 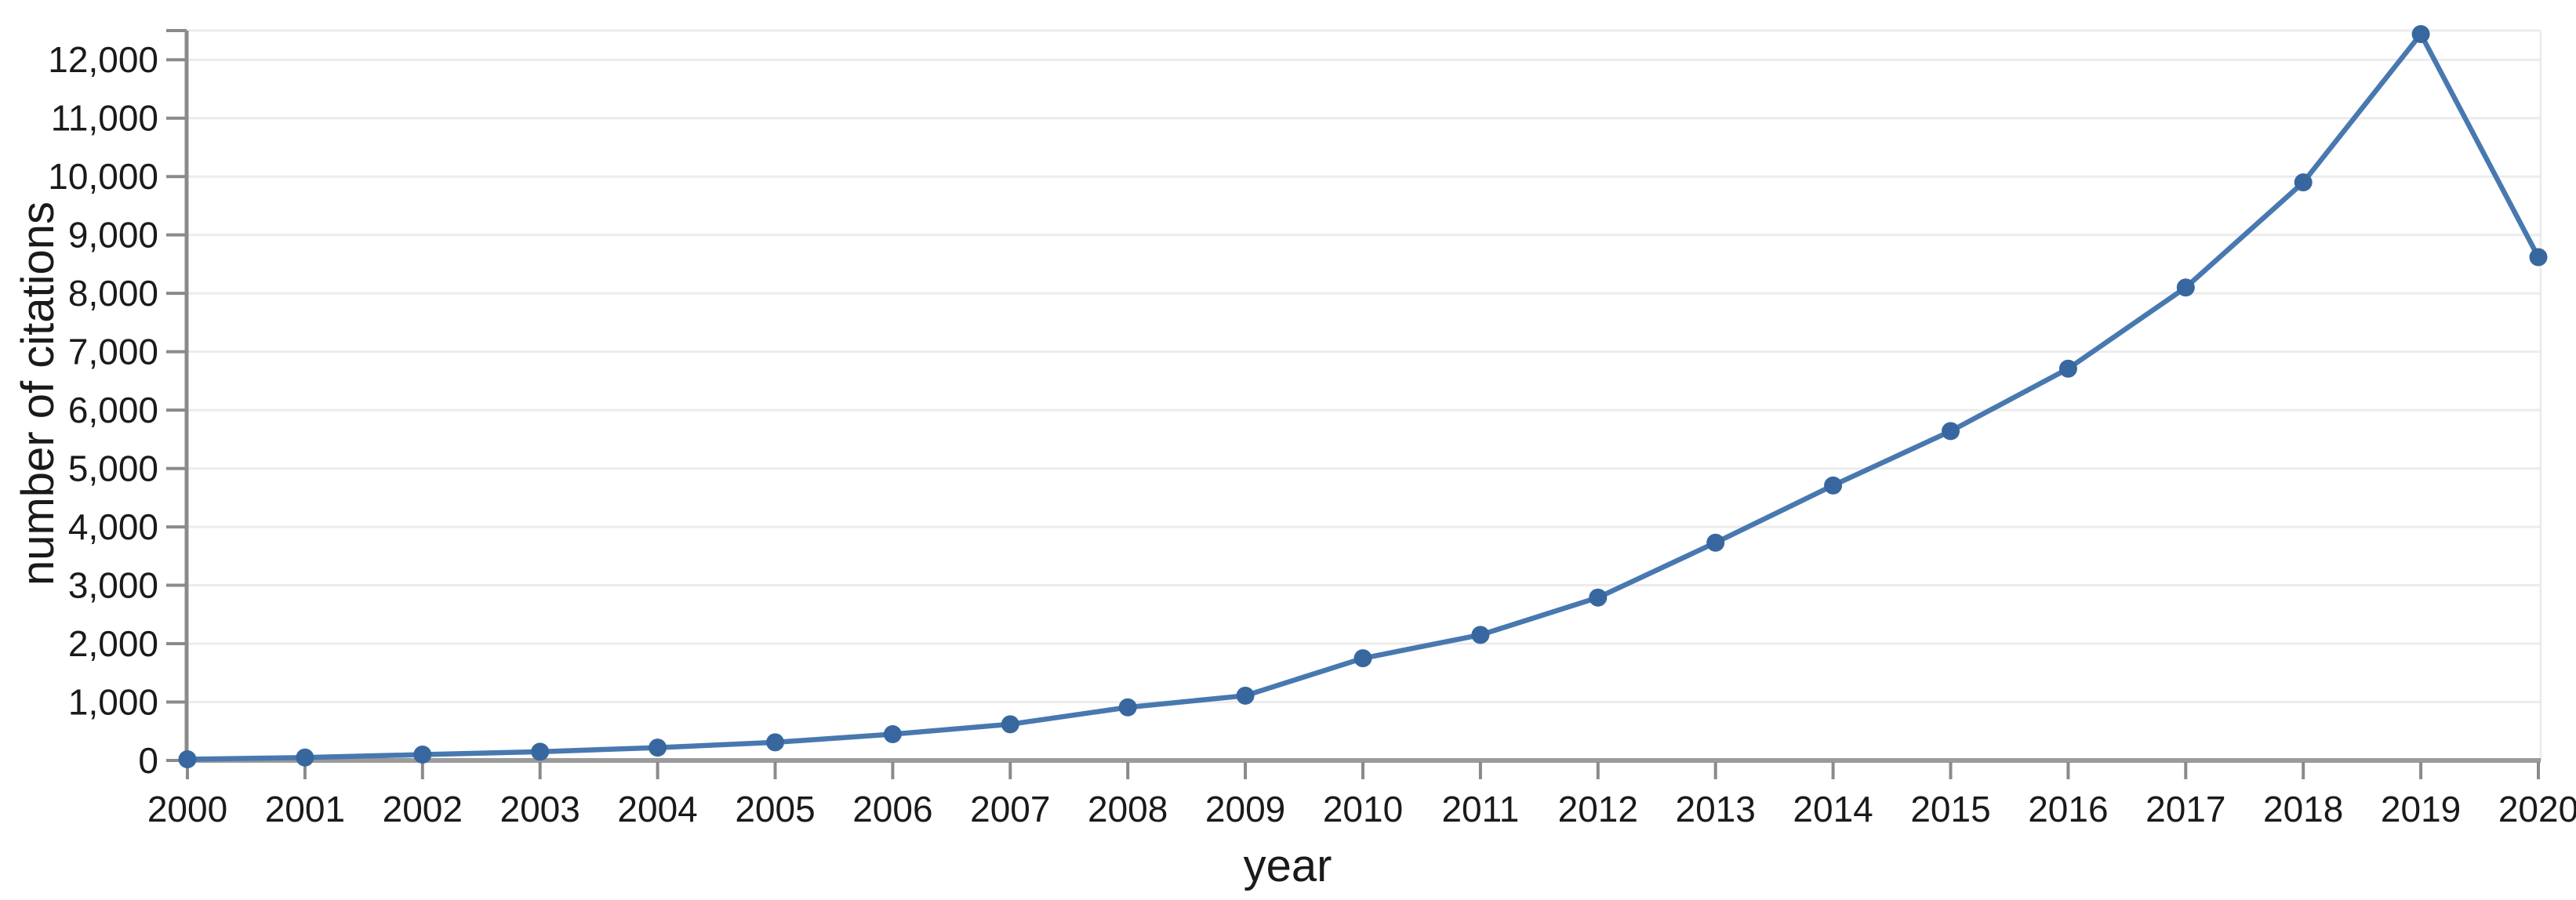 What do you see at coordinates (38, 393) in the screenshot?
I see `y-axis-title: number of citations` at bounding box center [38, 393].